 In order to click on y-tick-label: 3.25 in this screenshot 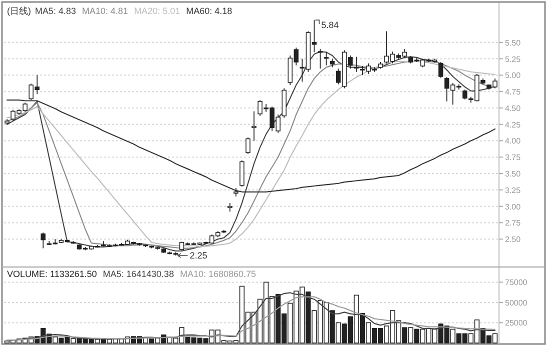, I will do `click(513, 190)`.